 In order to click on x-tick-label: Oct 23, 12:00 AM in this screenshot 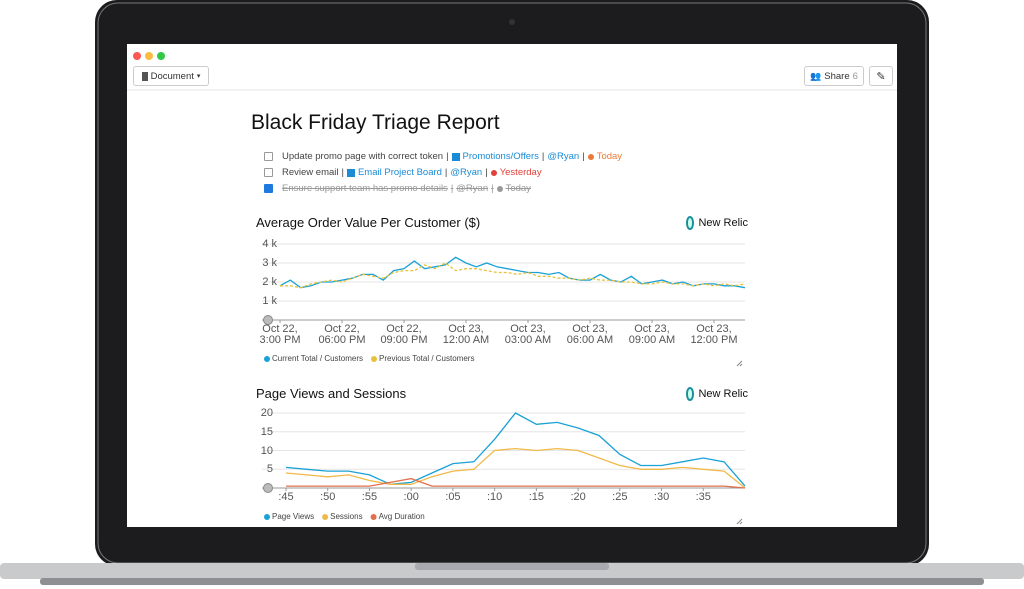, I will do `click(466, 334)`.